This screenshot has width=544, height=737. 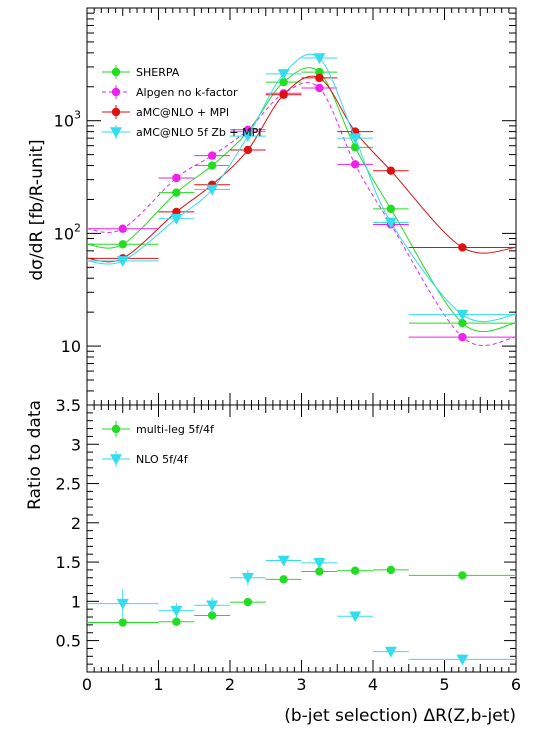 I want to click on ratio-y-tick-label: 3, so click(x=76, y=444).